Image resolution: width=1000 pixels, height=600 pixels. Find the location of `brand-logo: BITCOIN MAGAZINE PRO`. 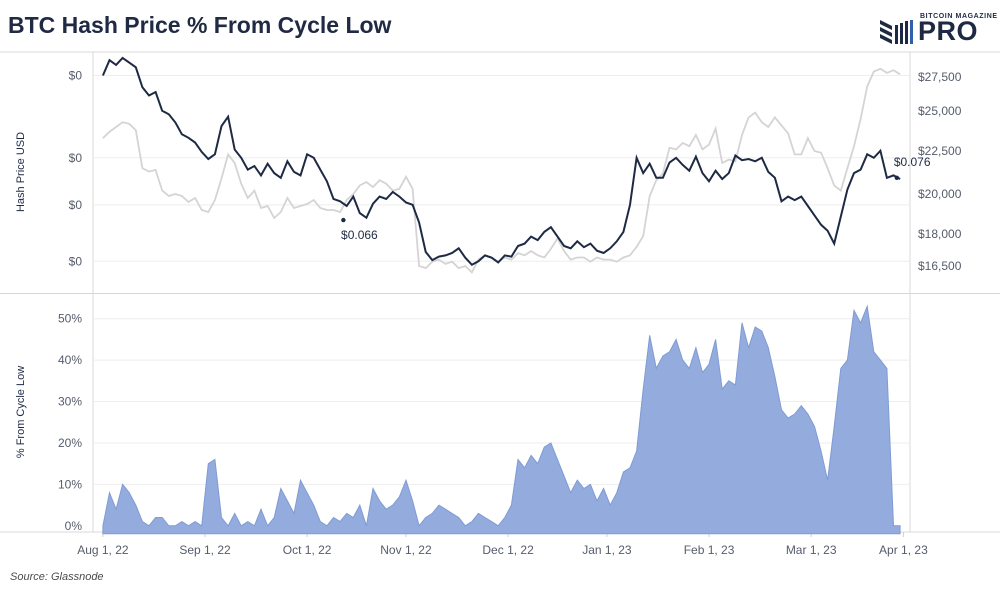

brand-logo: BITCOIN MAGAZINE PRO is located at coordinates (938, 29).